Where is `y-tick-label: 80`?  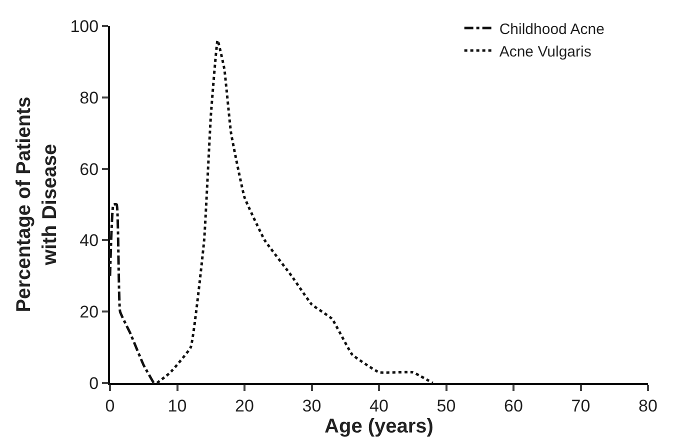 y-tick-label: 80 is located at coordinates (89, 98).